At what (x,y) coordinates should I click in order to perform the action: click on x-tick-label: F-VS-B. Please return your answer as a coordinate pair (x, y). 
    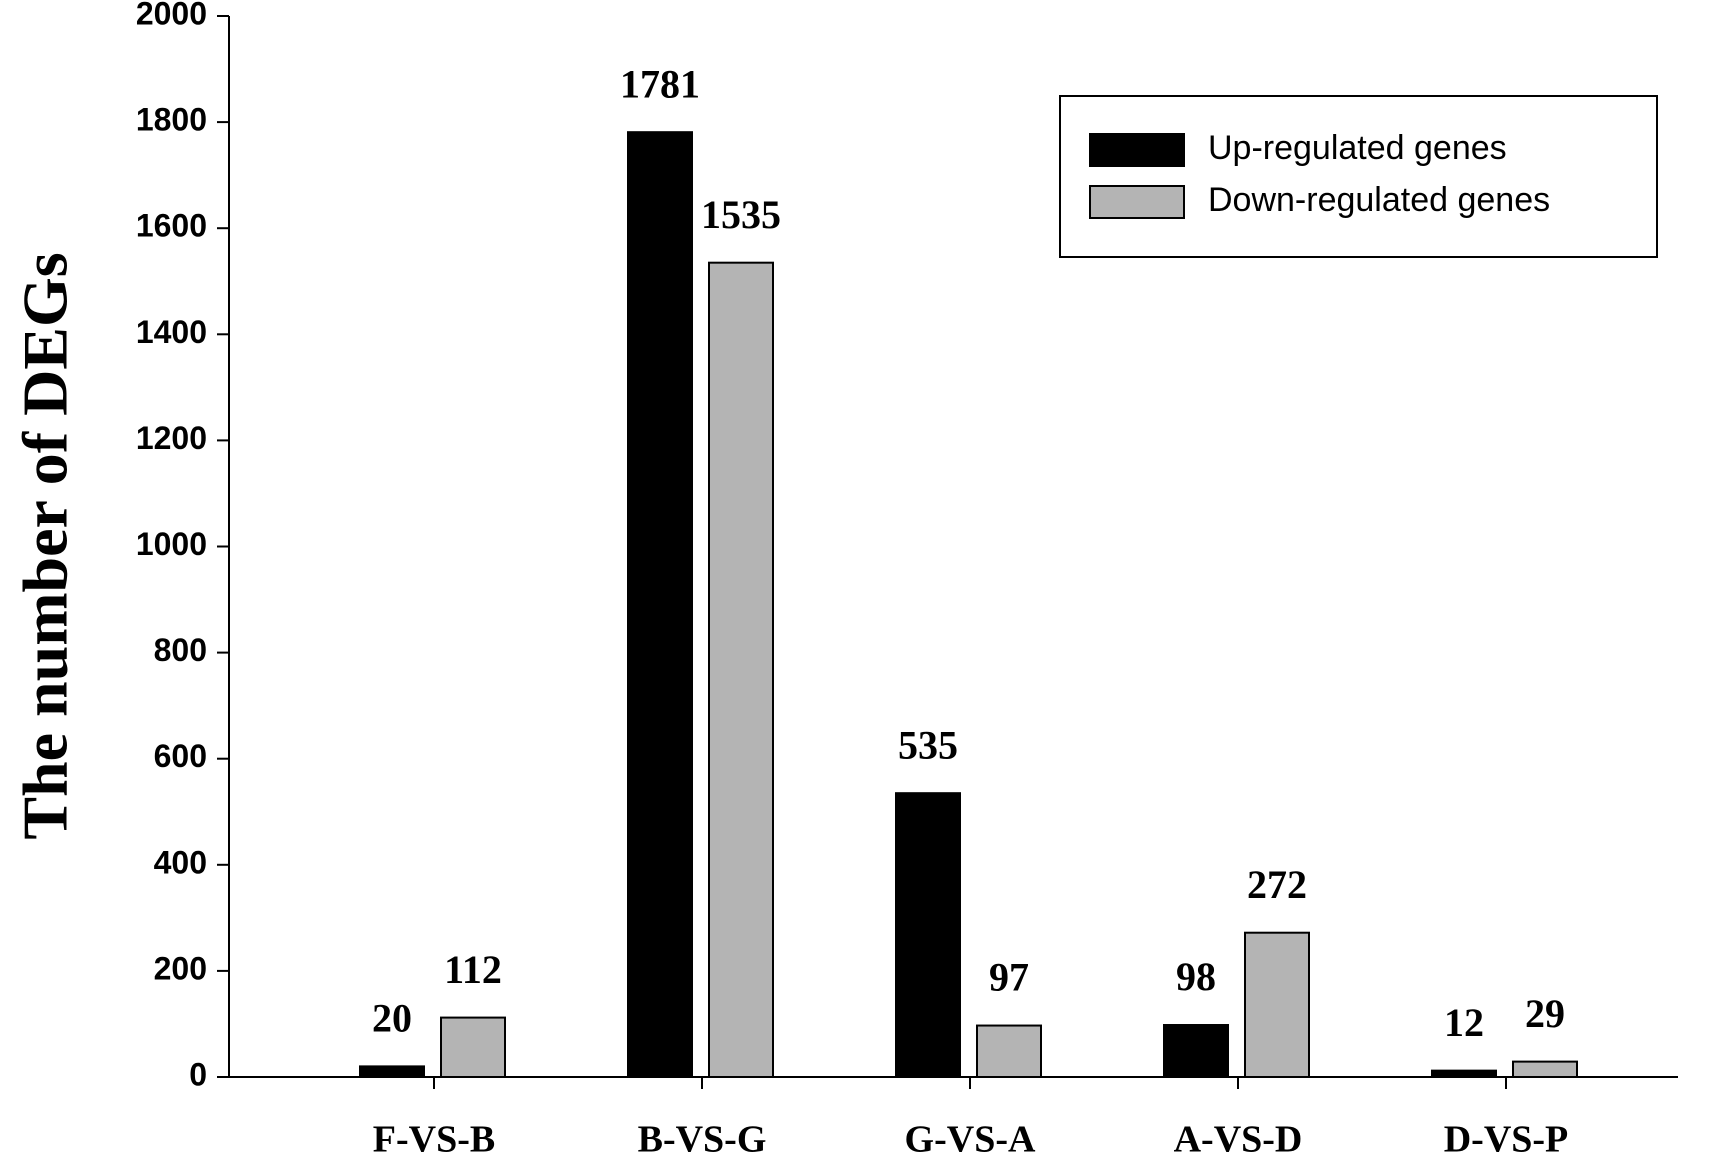
    Looking at the image, I should click on (434, 1140).